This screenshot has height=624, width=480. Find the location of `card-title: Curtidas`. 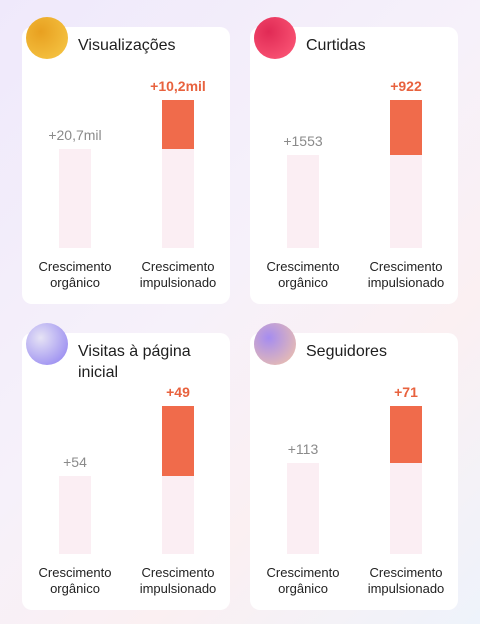

card-title: Curtidas is located at coordinates (336, 45).